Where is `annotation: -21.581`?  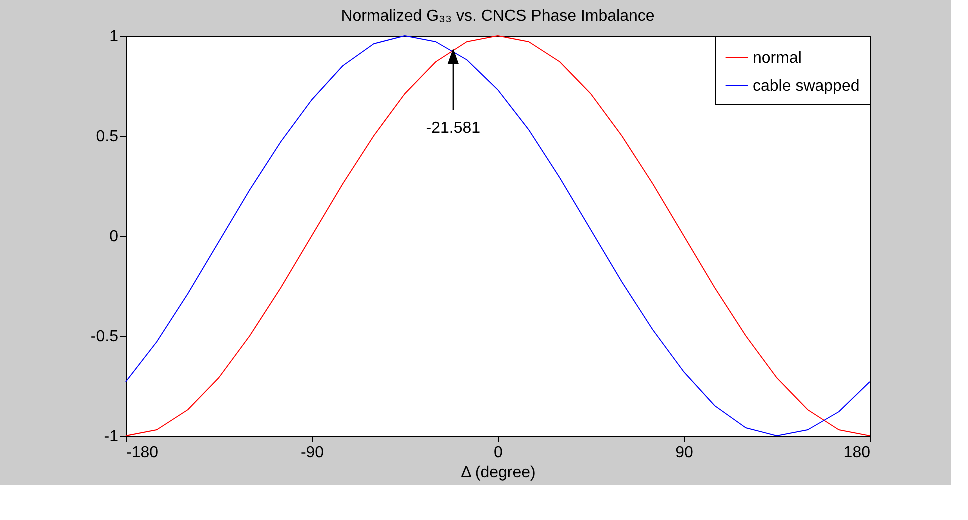 annotation: -21.581 is located at coordinates (453, 128).